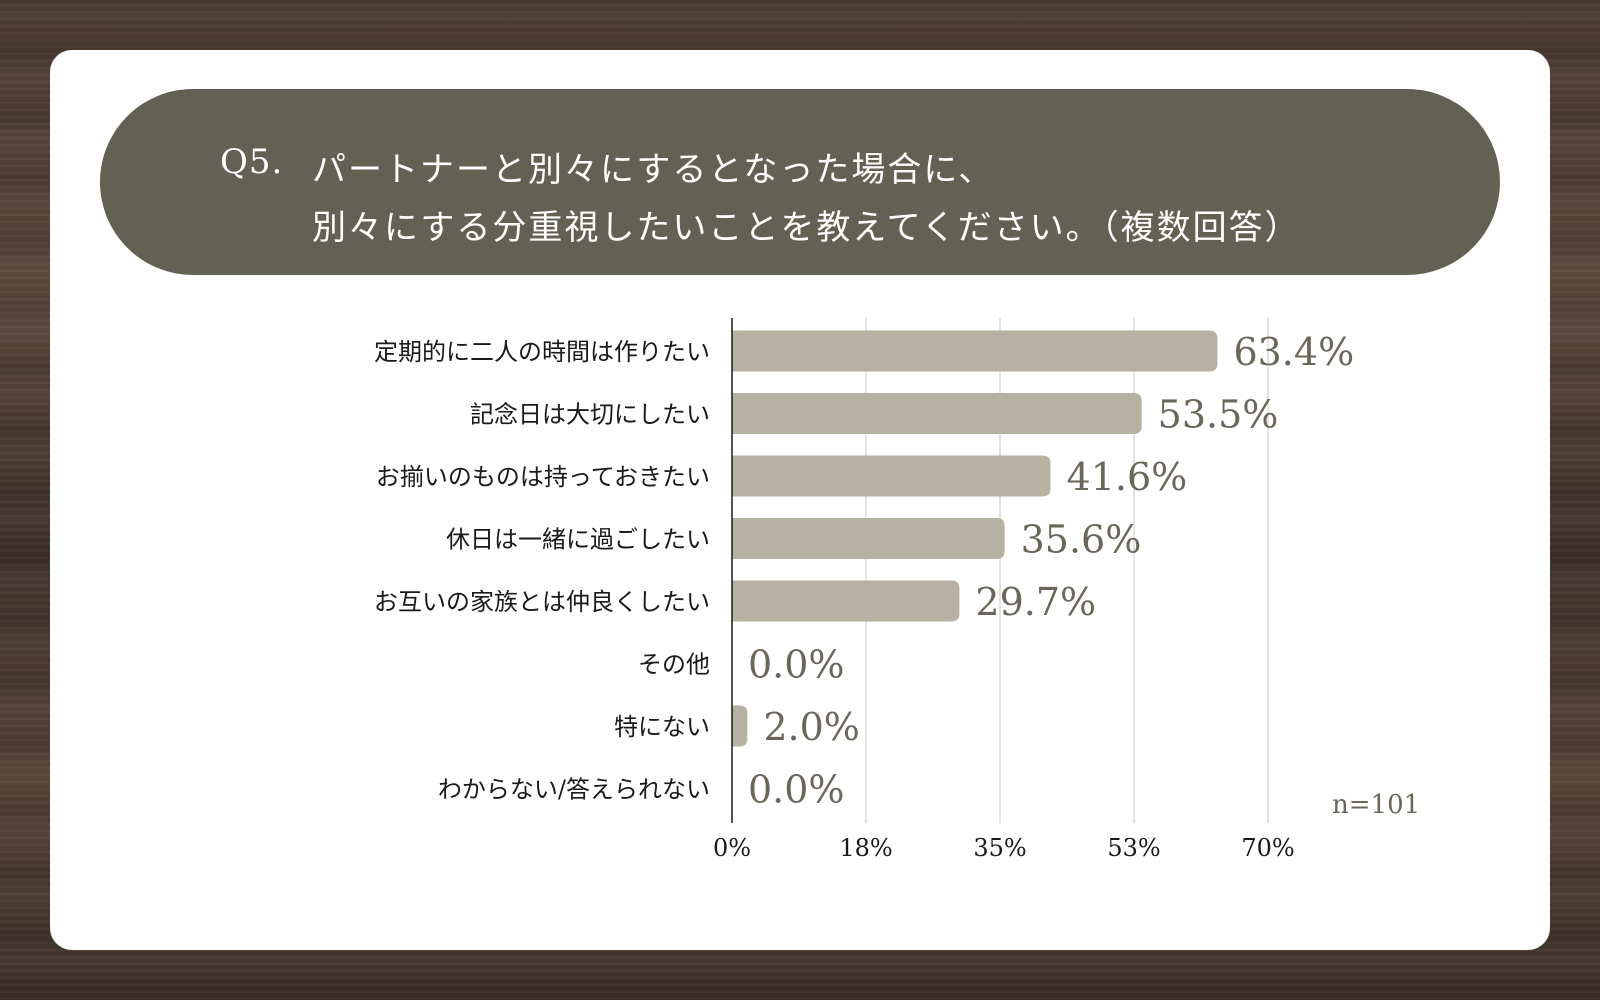  What do you see at coordinates (543, 477) in the screenshot?
I see `category-label-2: お揃いのものは持っておきたい` at bounding box center [543, 477].